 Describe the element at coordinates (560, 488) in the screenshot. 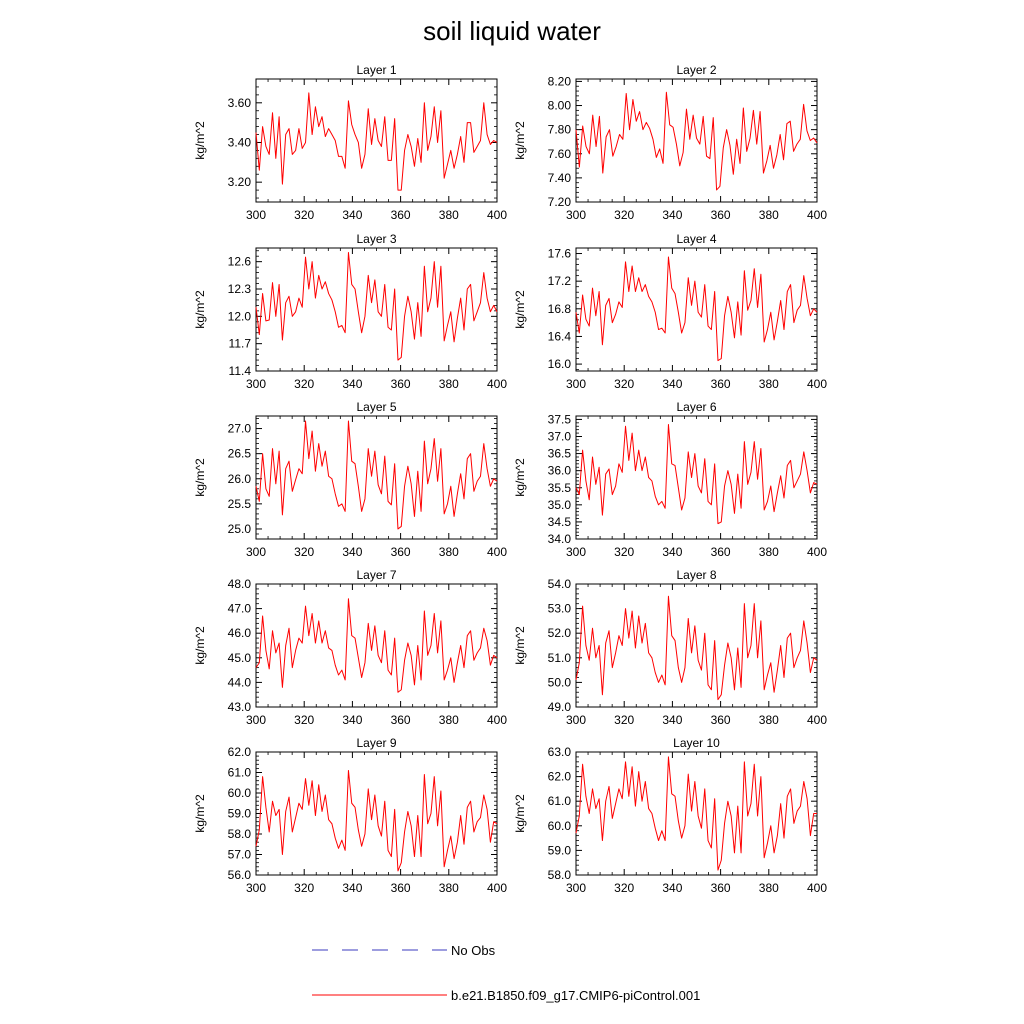

I see `y-tick-label: 35.5` at that location.